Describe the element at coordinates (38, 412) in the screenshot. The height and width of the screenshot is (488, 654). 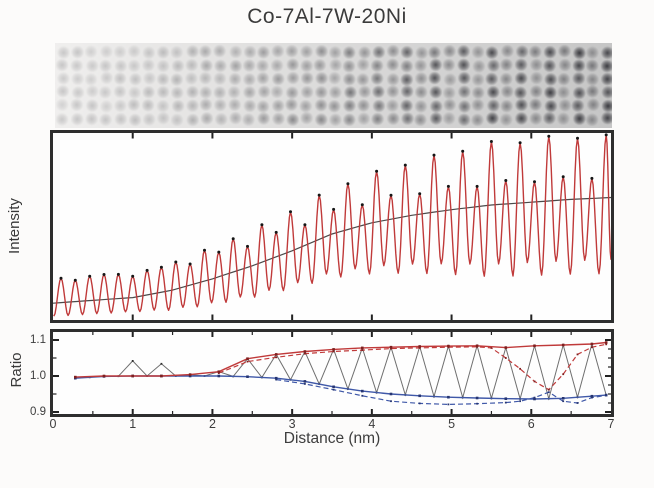
I see `ratio-ytick-label: 0.9` at that location.